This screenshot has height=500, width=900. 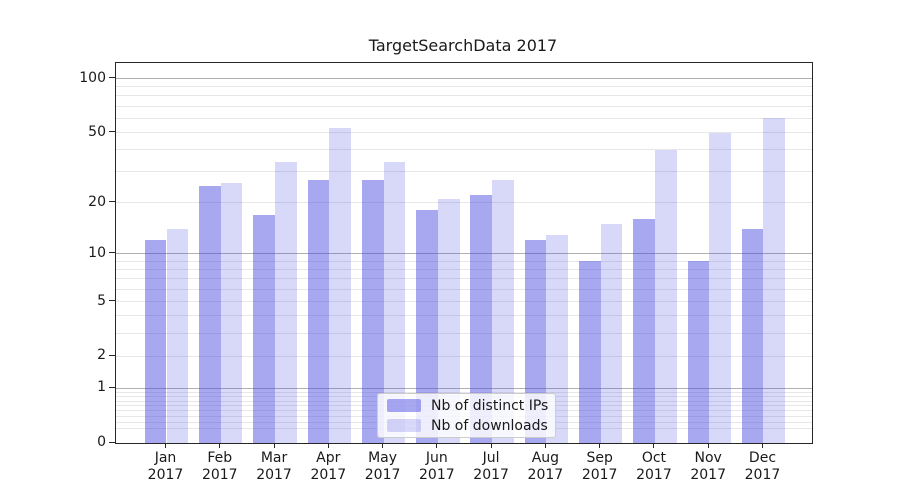 What do you see at coordinates (101, 387) in the screenshot?
I see `y-tick-label: 1` at bounding box center [101, 387].